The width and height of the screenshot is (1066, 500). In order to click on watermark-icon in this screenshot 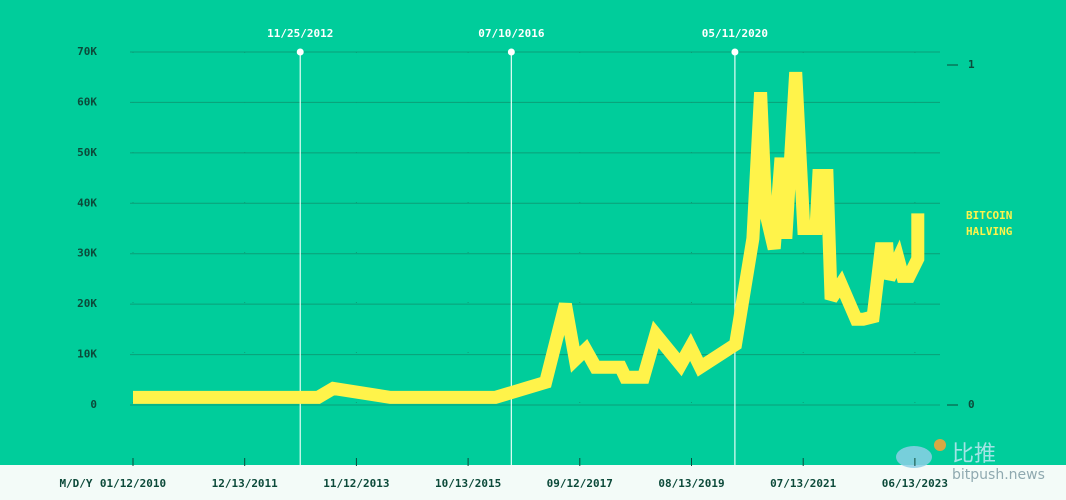, I will do `click(921, 453)`.